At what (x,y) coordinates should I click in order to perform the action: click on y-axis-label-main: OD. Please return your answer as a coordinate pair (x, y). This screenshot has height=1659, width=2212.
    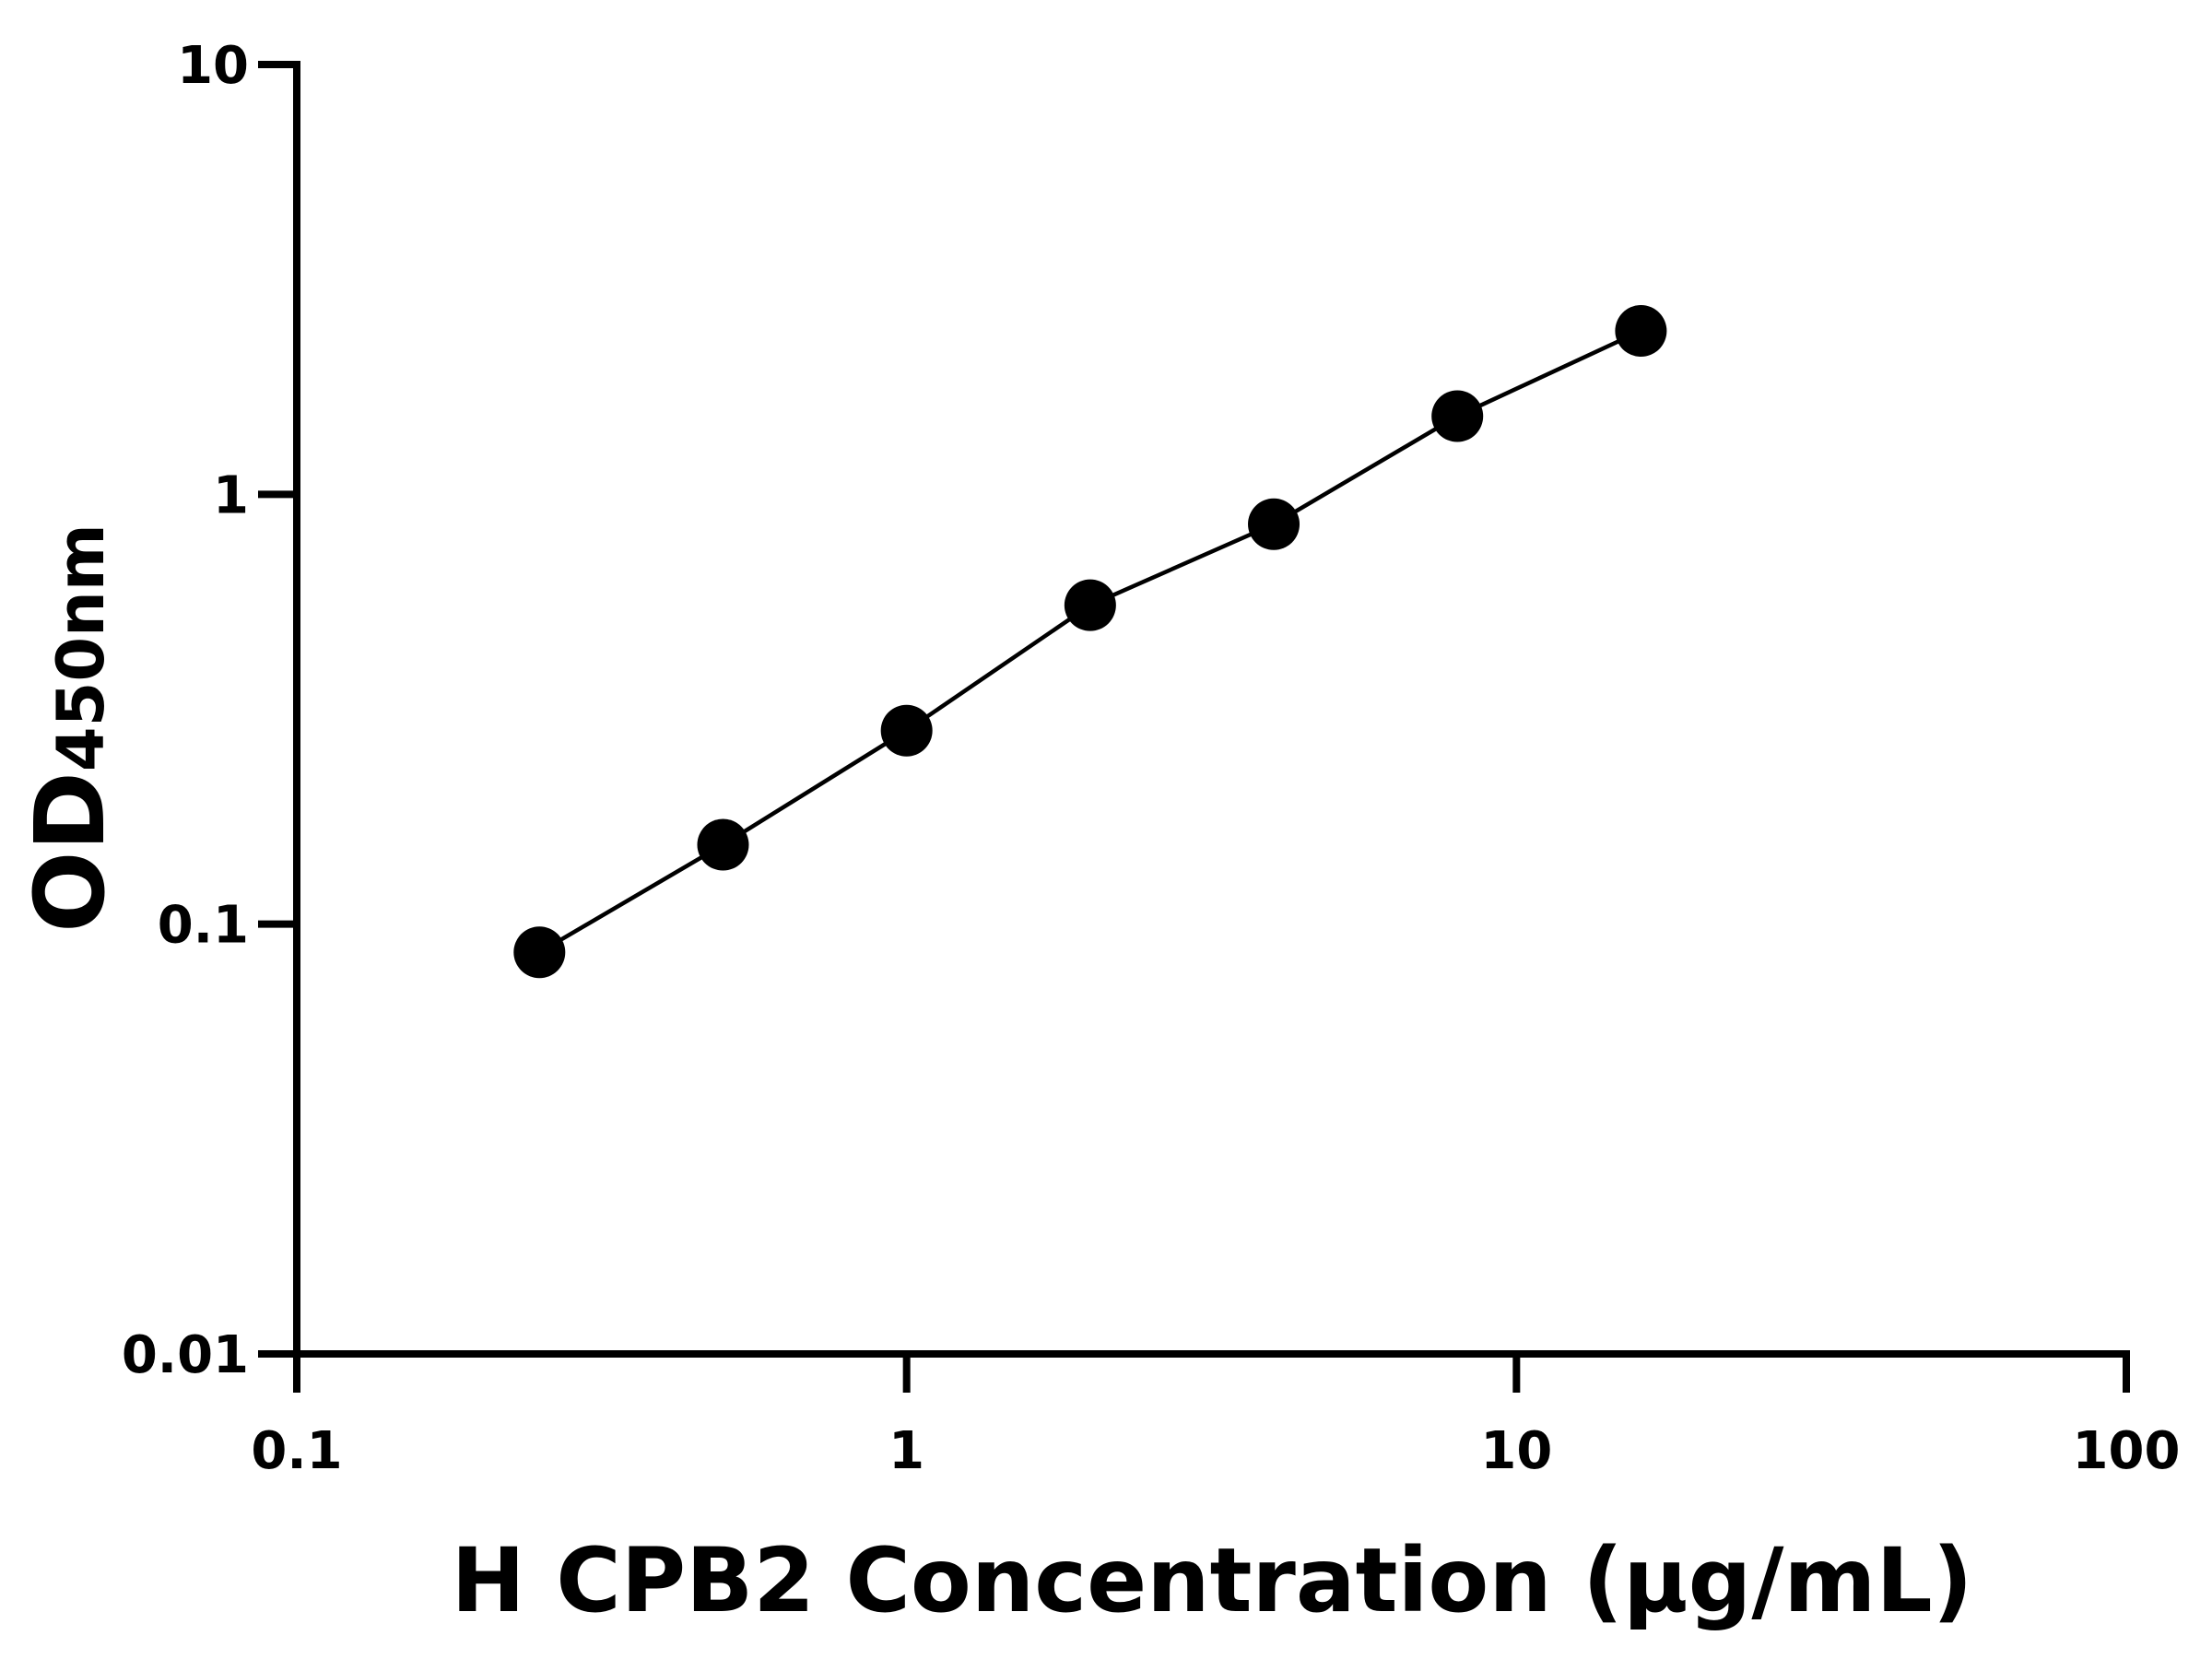
    Looking at the image, I should click on (70, 852).